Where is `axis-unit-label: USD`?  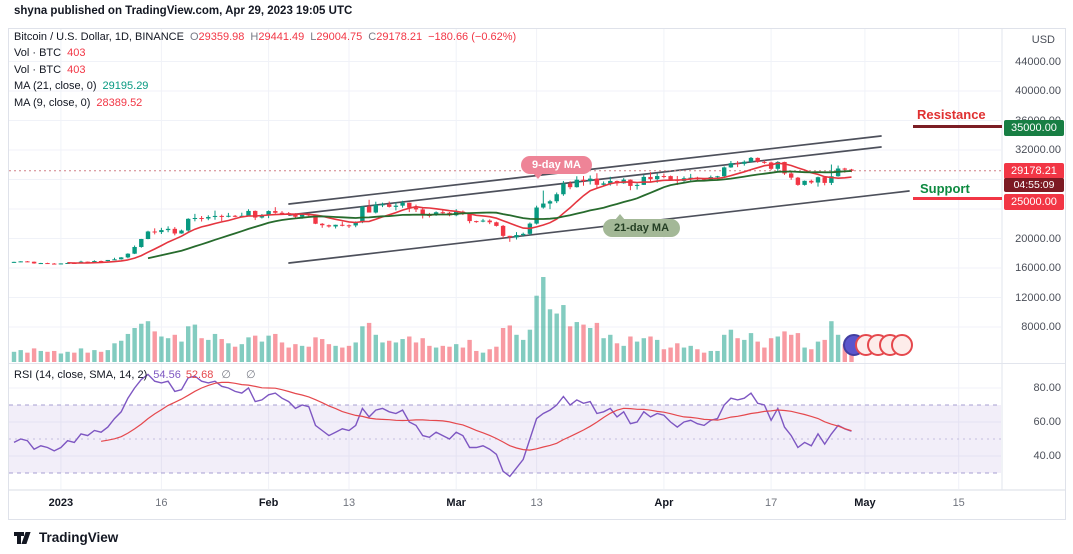 axis-unit-label: USD is located at coordinates (1043, 40).